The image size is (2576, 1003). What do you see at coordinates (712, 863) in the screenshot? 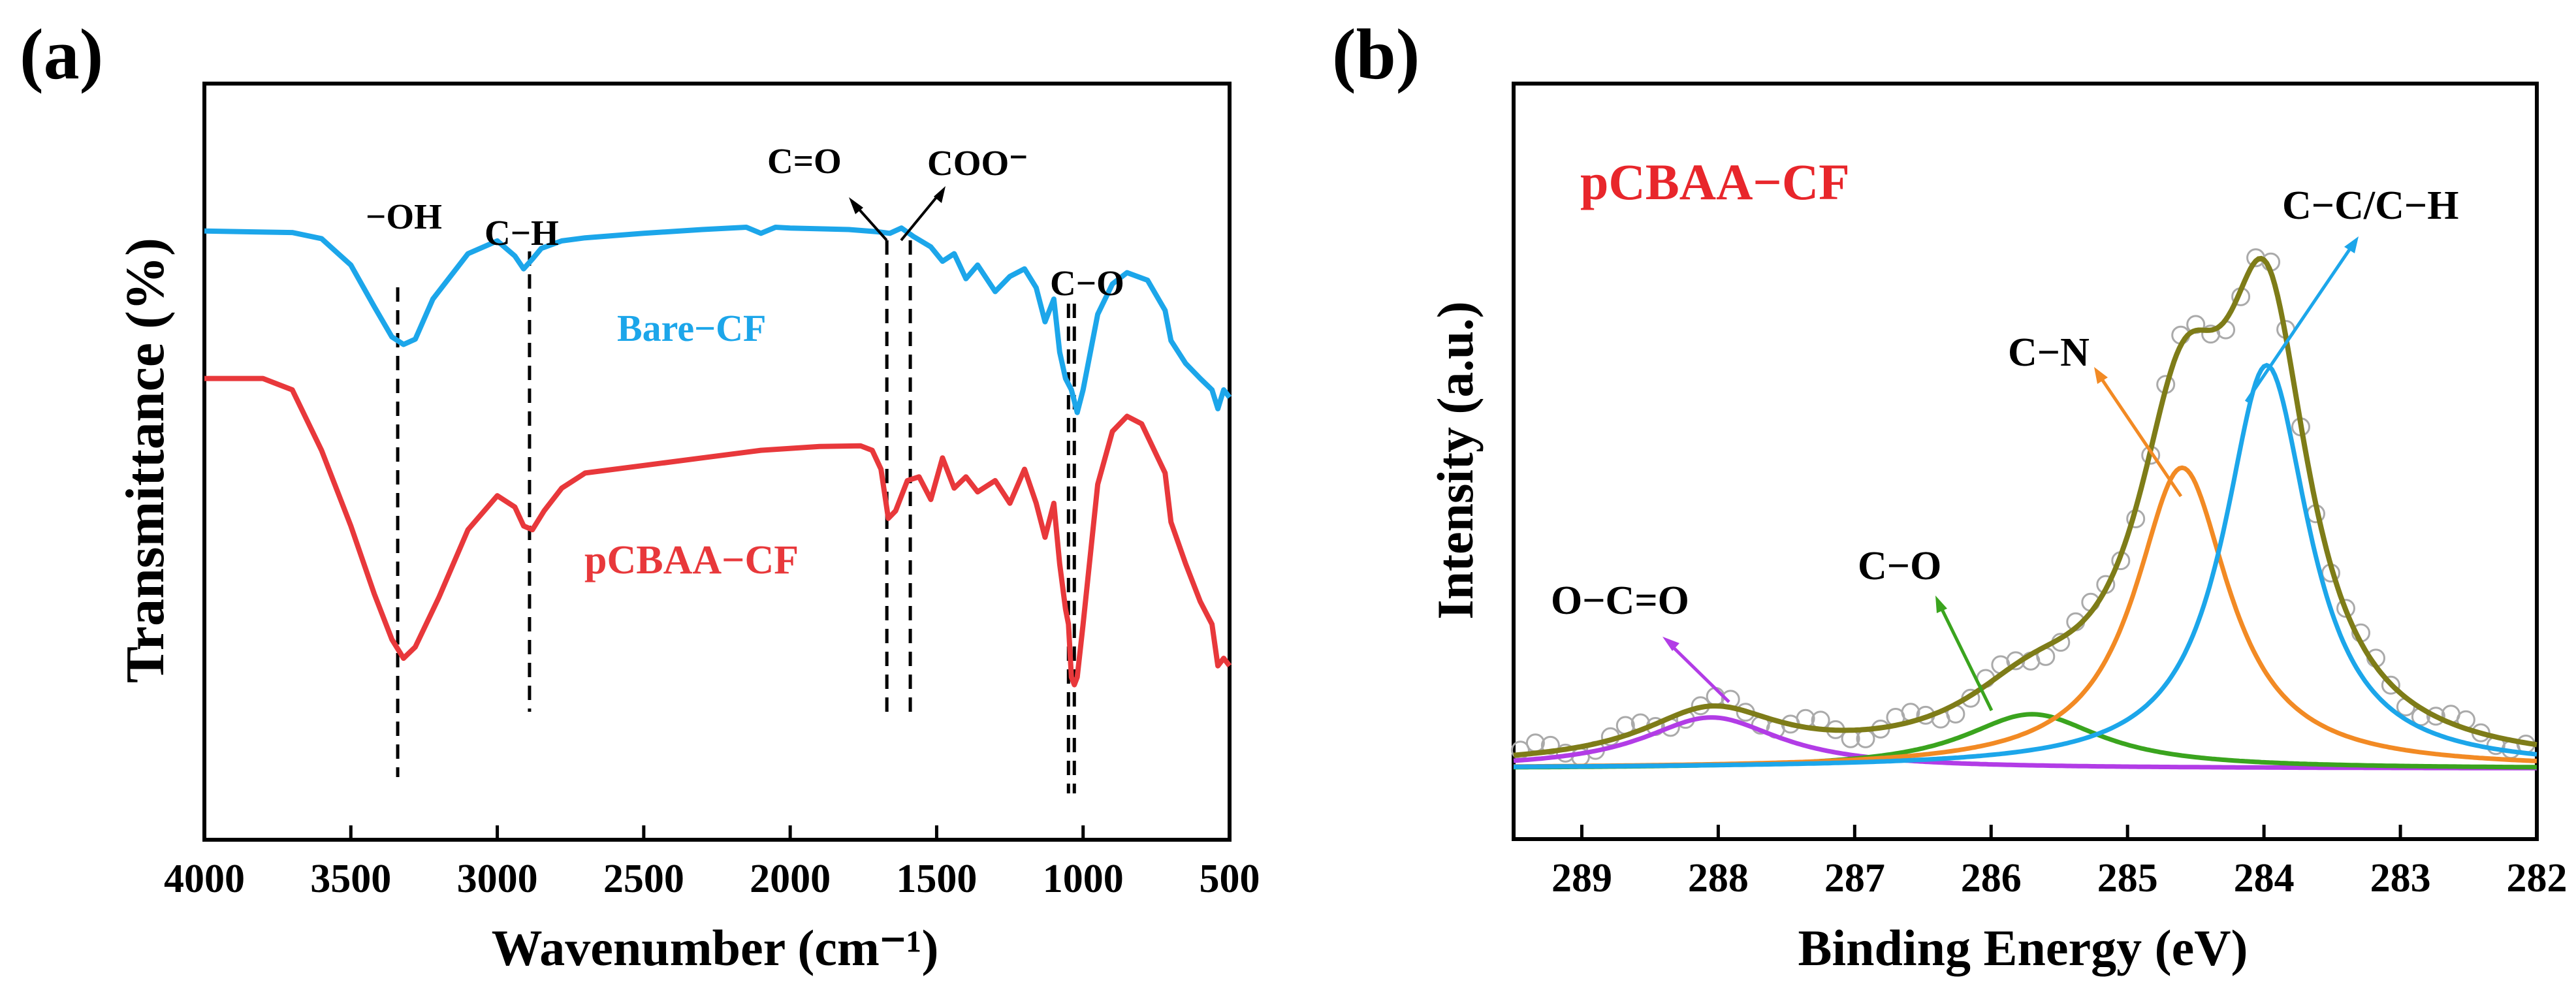
I see `ftir-x-ticks: 4000 3500 3000 2500 2000 1500 1000 500` at bounding box center [712, 863].